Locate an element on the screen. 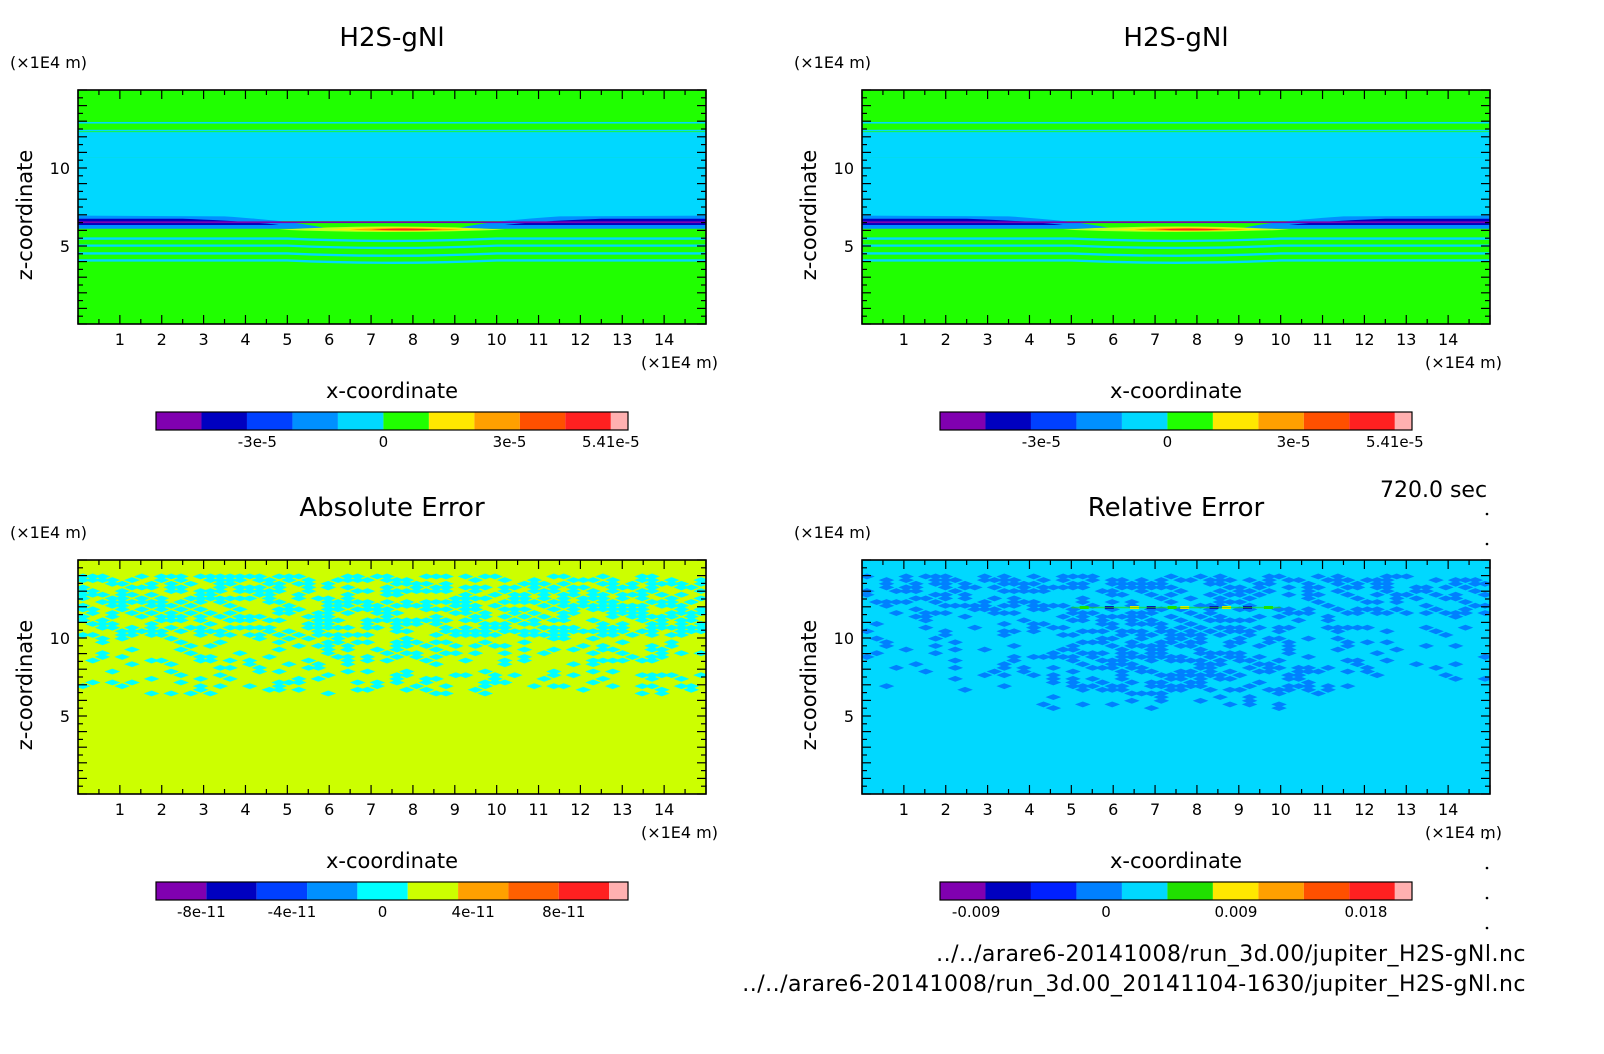 The height and width of the screenshot is (1054, 1604). panel-title: Absolute Error is located at coordinates (392, 508).